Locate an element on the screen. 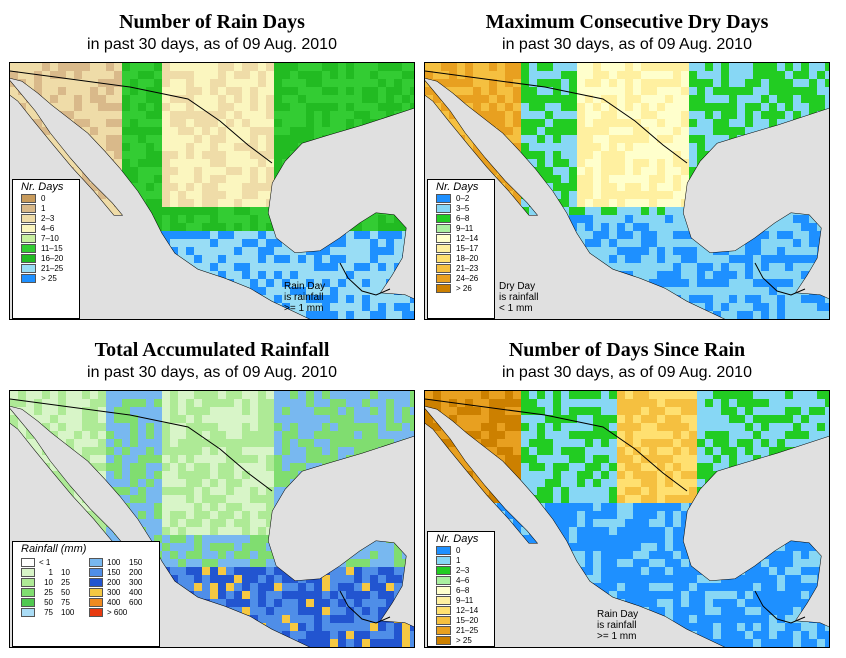 Image resolution: width=846 pixels, height=658 pixels. legend-item: 50 75 is located at coordinates (56, 603).